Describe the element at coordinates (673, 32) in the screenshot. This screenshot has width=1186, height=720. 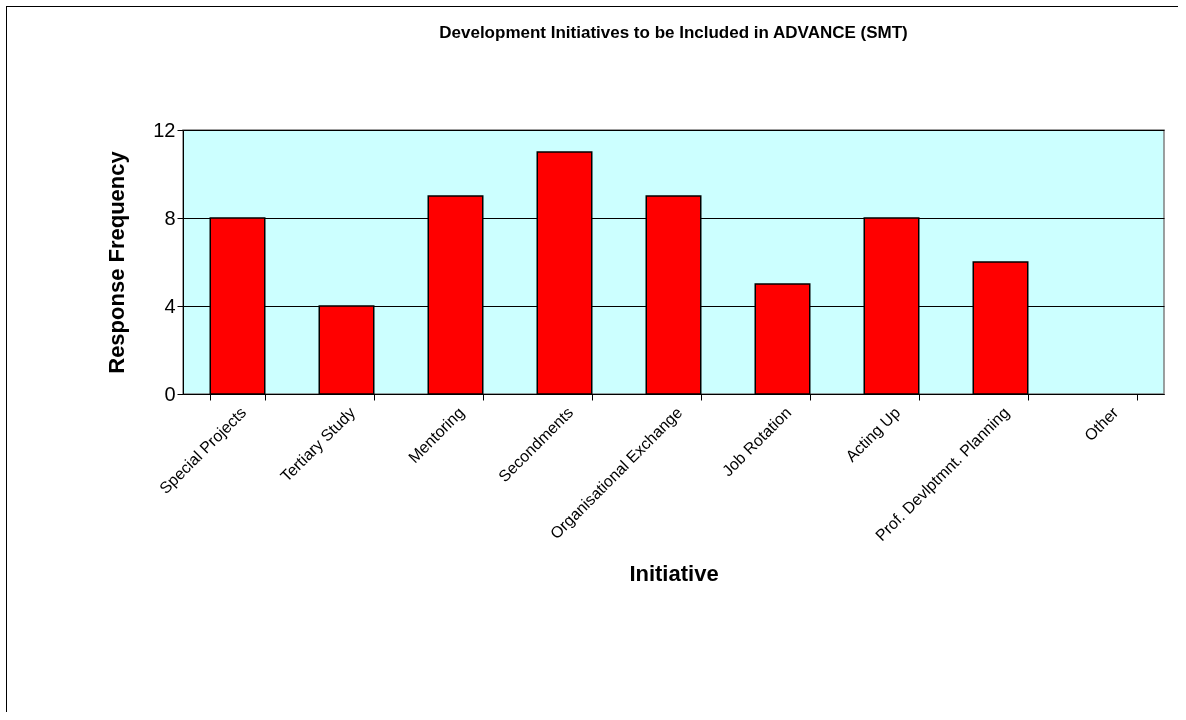
I see `chart-title: Development Initiatives to be Included in ADVANCE (SMT)` at that location.